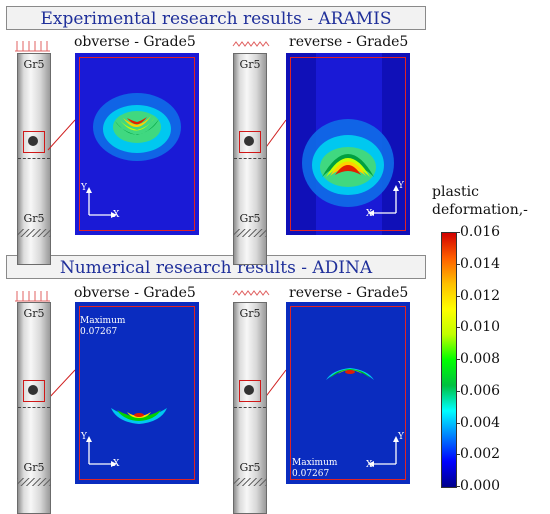  I want to click on strain-map-obverse-num: Maximum 0.07267 Y X, so click(137, 393).